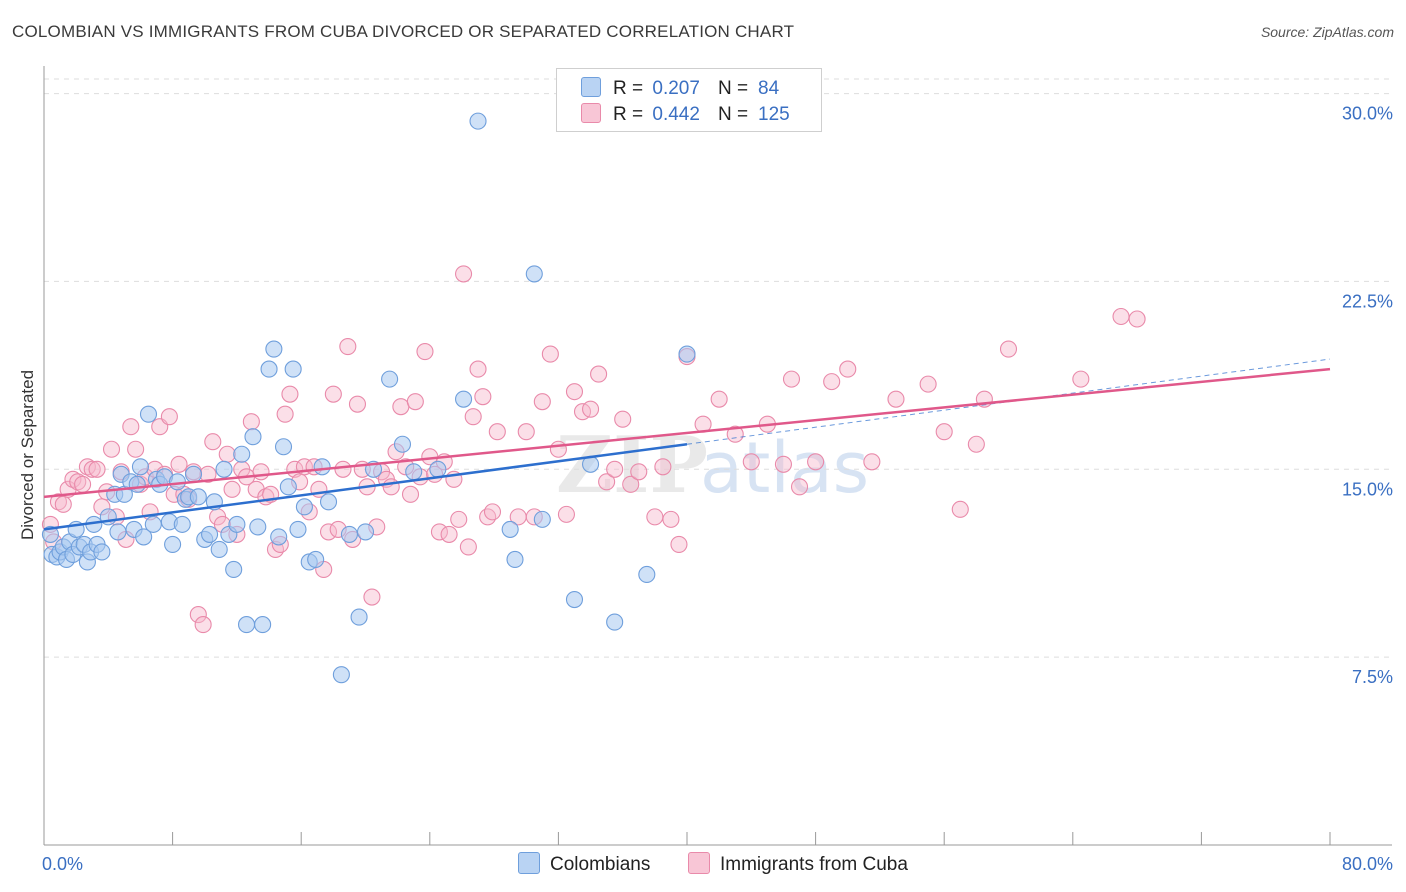 Image resolution: width=1406 pixels, height=892 pixels. What do you see at coordinates (1367, 301) in the screenshot?
I see `y-tick-label: 22.5%` at bounding box center [1367, 301].